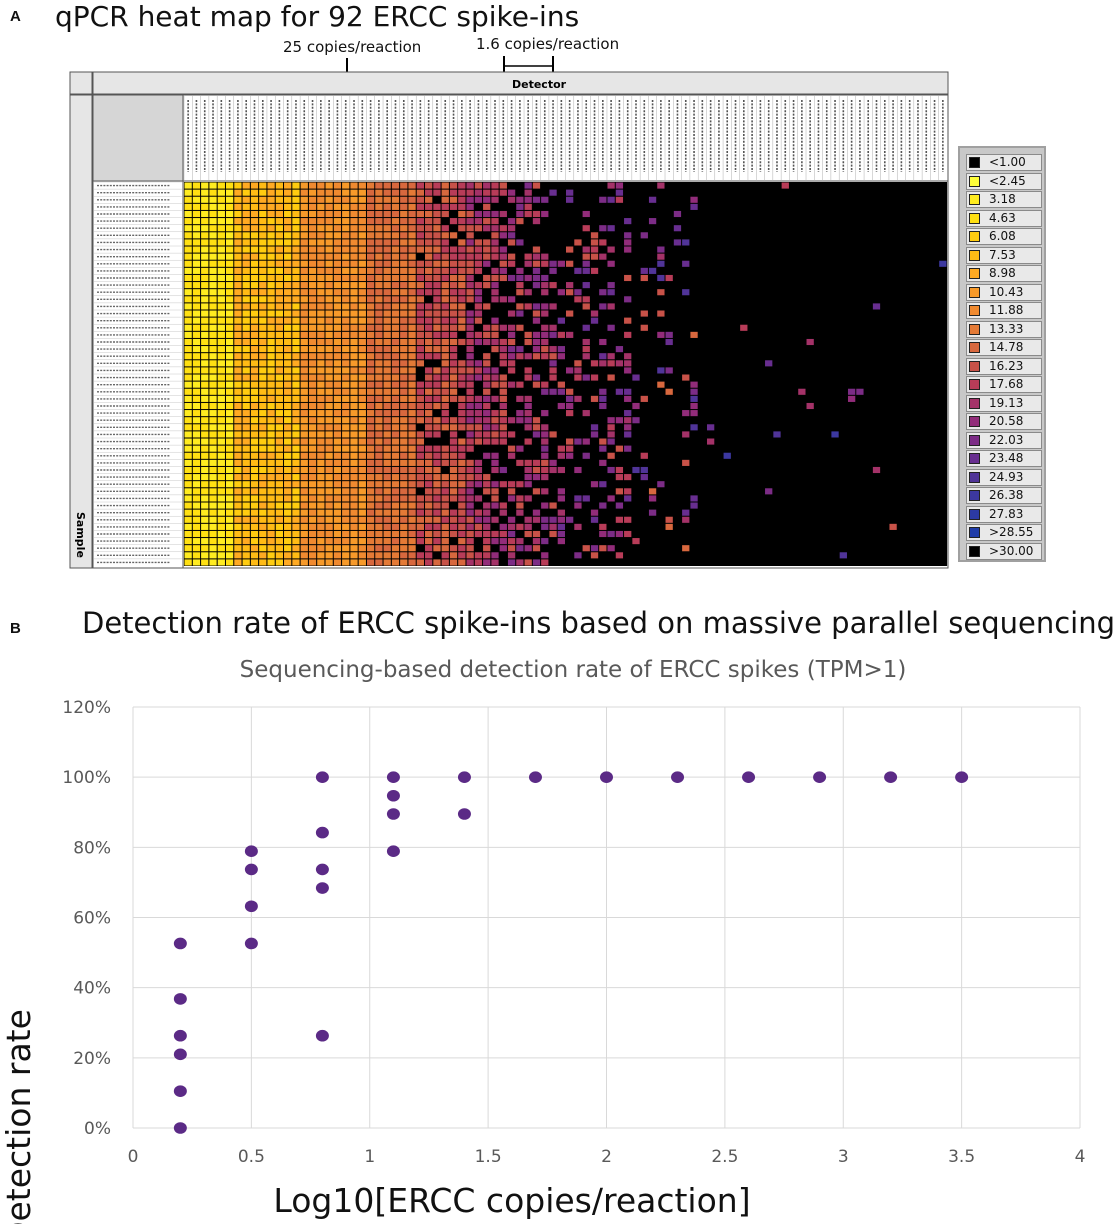  What do you see at coordinates (92, 848) in the screenshot?
I see `y-tick-label: 80%` at bounding box center [92, 848].